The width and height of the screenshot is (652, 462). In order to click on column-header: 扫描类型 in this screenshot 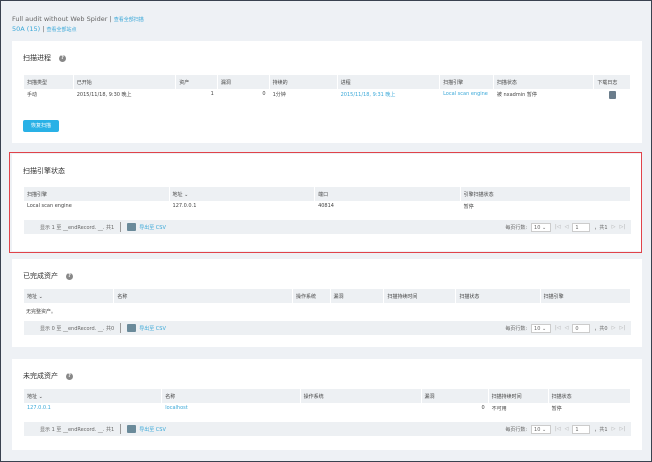, I will do `click(48, 82)`.